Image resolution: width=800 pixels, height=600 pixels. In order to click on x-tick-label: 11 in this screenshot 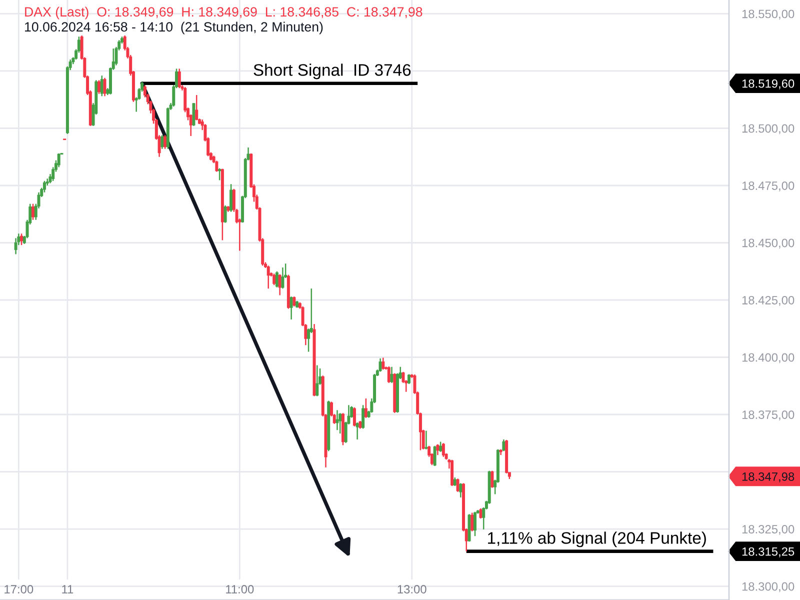, I will do `click(68, 589)`.